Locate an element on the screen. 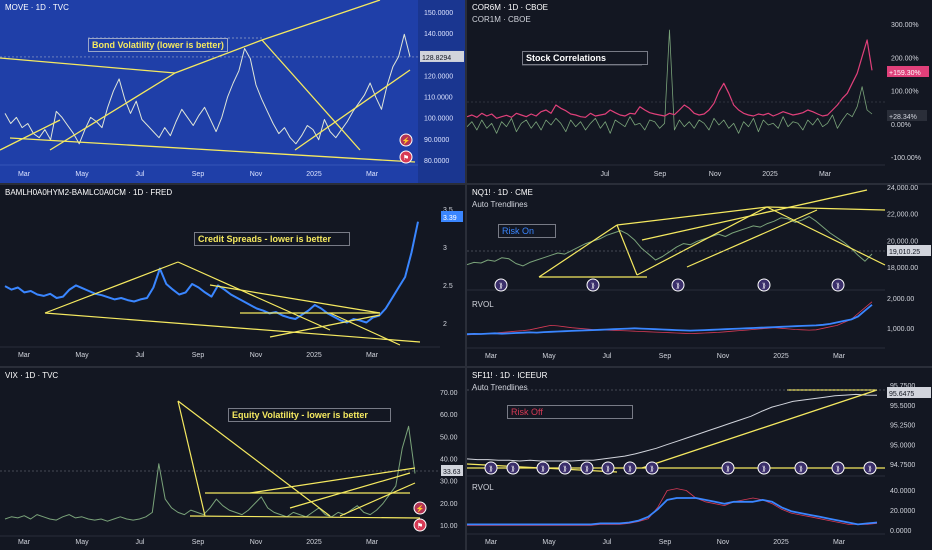 This screenshot has height=550, width=932. cor-title: COR6M · 1D · CBOE is located at coordinates (510, 7).